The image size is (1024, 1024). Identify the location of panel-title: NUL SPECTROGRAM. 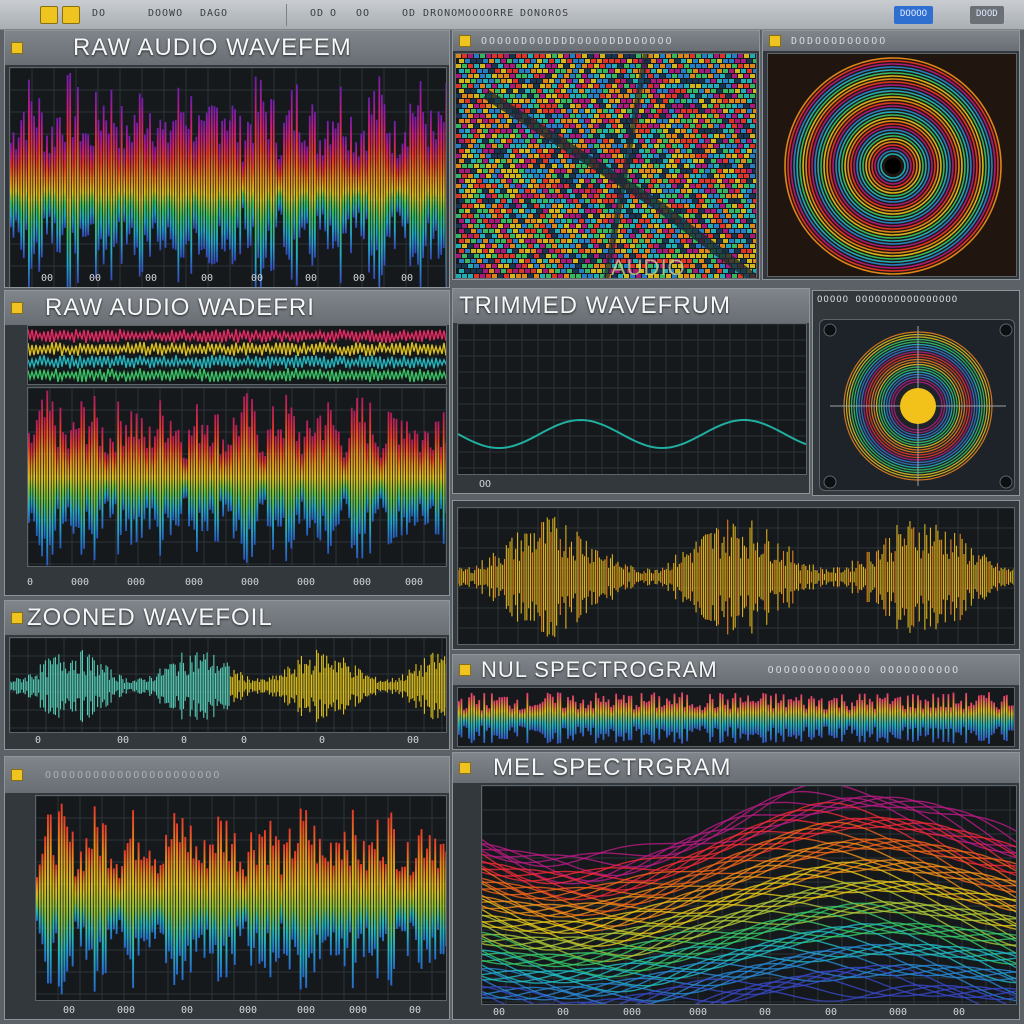
(599, 669).